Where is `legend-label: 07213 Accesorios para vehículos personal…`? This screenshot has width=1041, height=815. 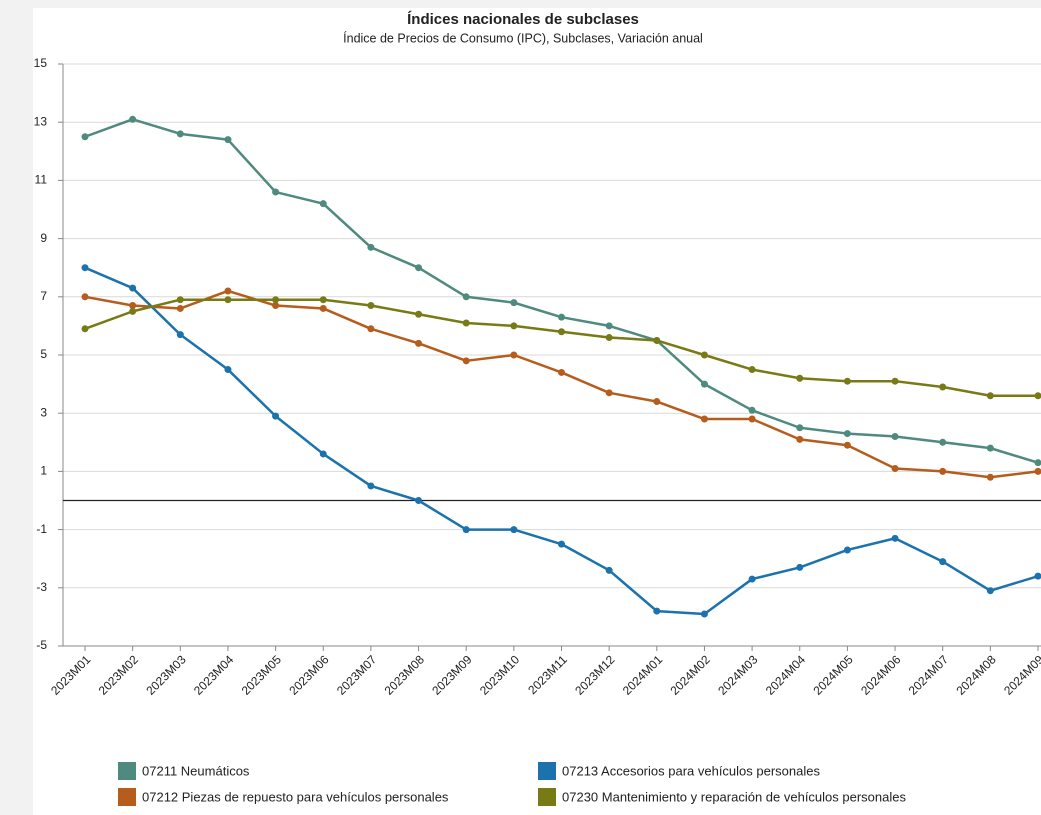 legend-label: 07213 Accesorios para vehículos personal… is located at coordinates (691, 770).